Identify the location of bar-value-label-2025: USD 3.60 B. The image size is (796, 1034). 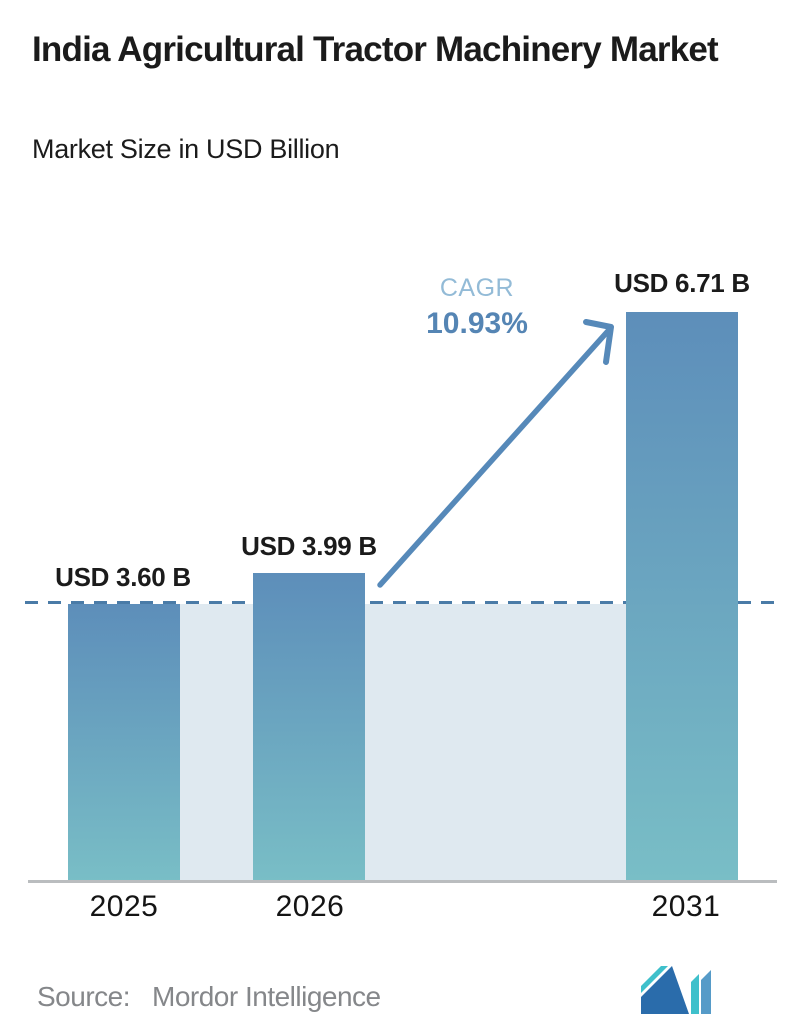
(123, 577).